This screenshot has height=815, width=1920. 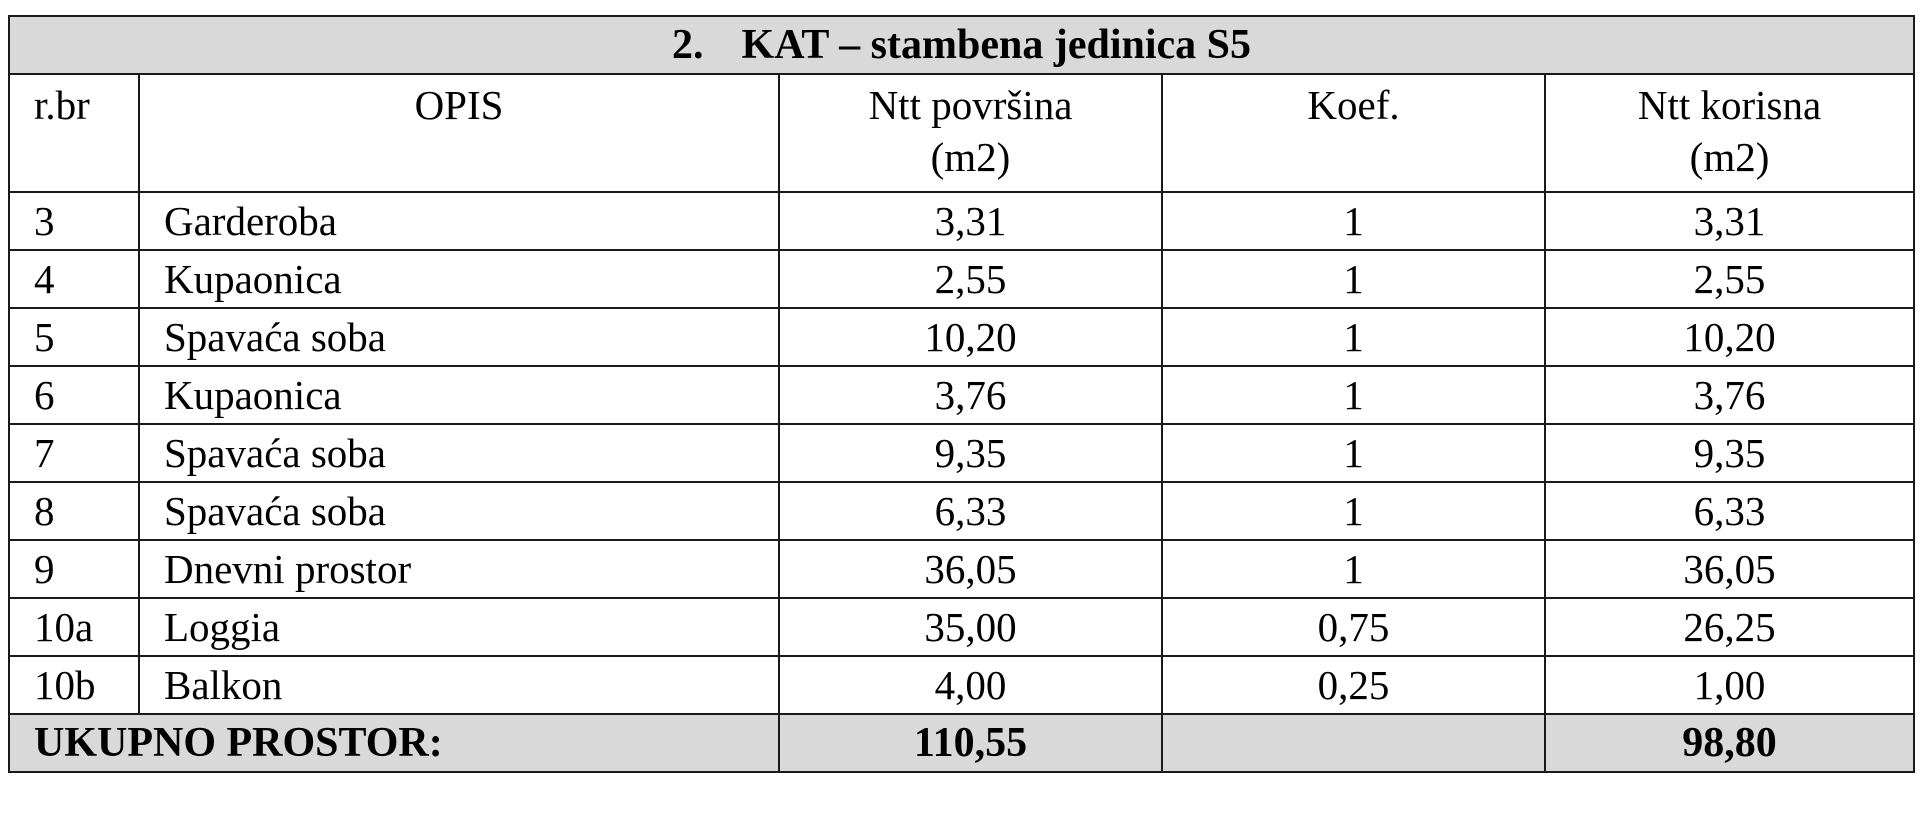 I want to click on table-row: 6 Kupaonica 3,76 1 3,76, so click(x=962, y=395).